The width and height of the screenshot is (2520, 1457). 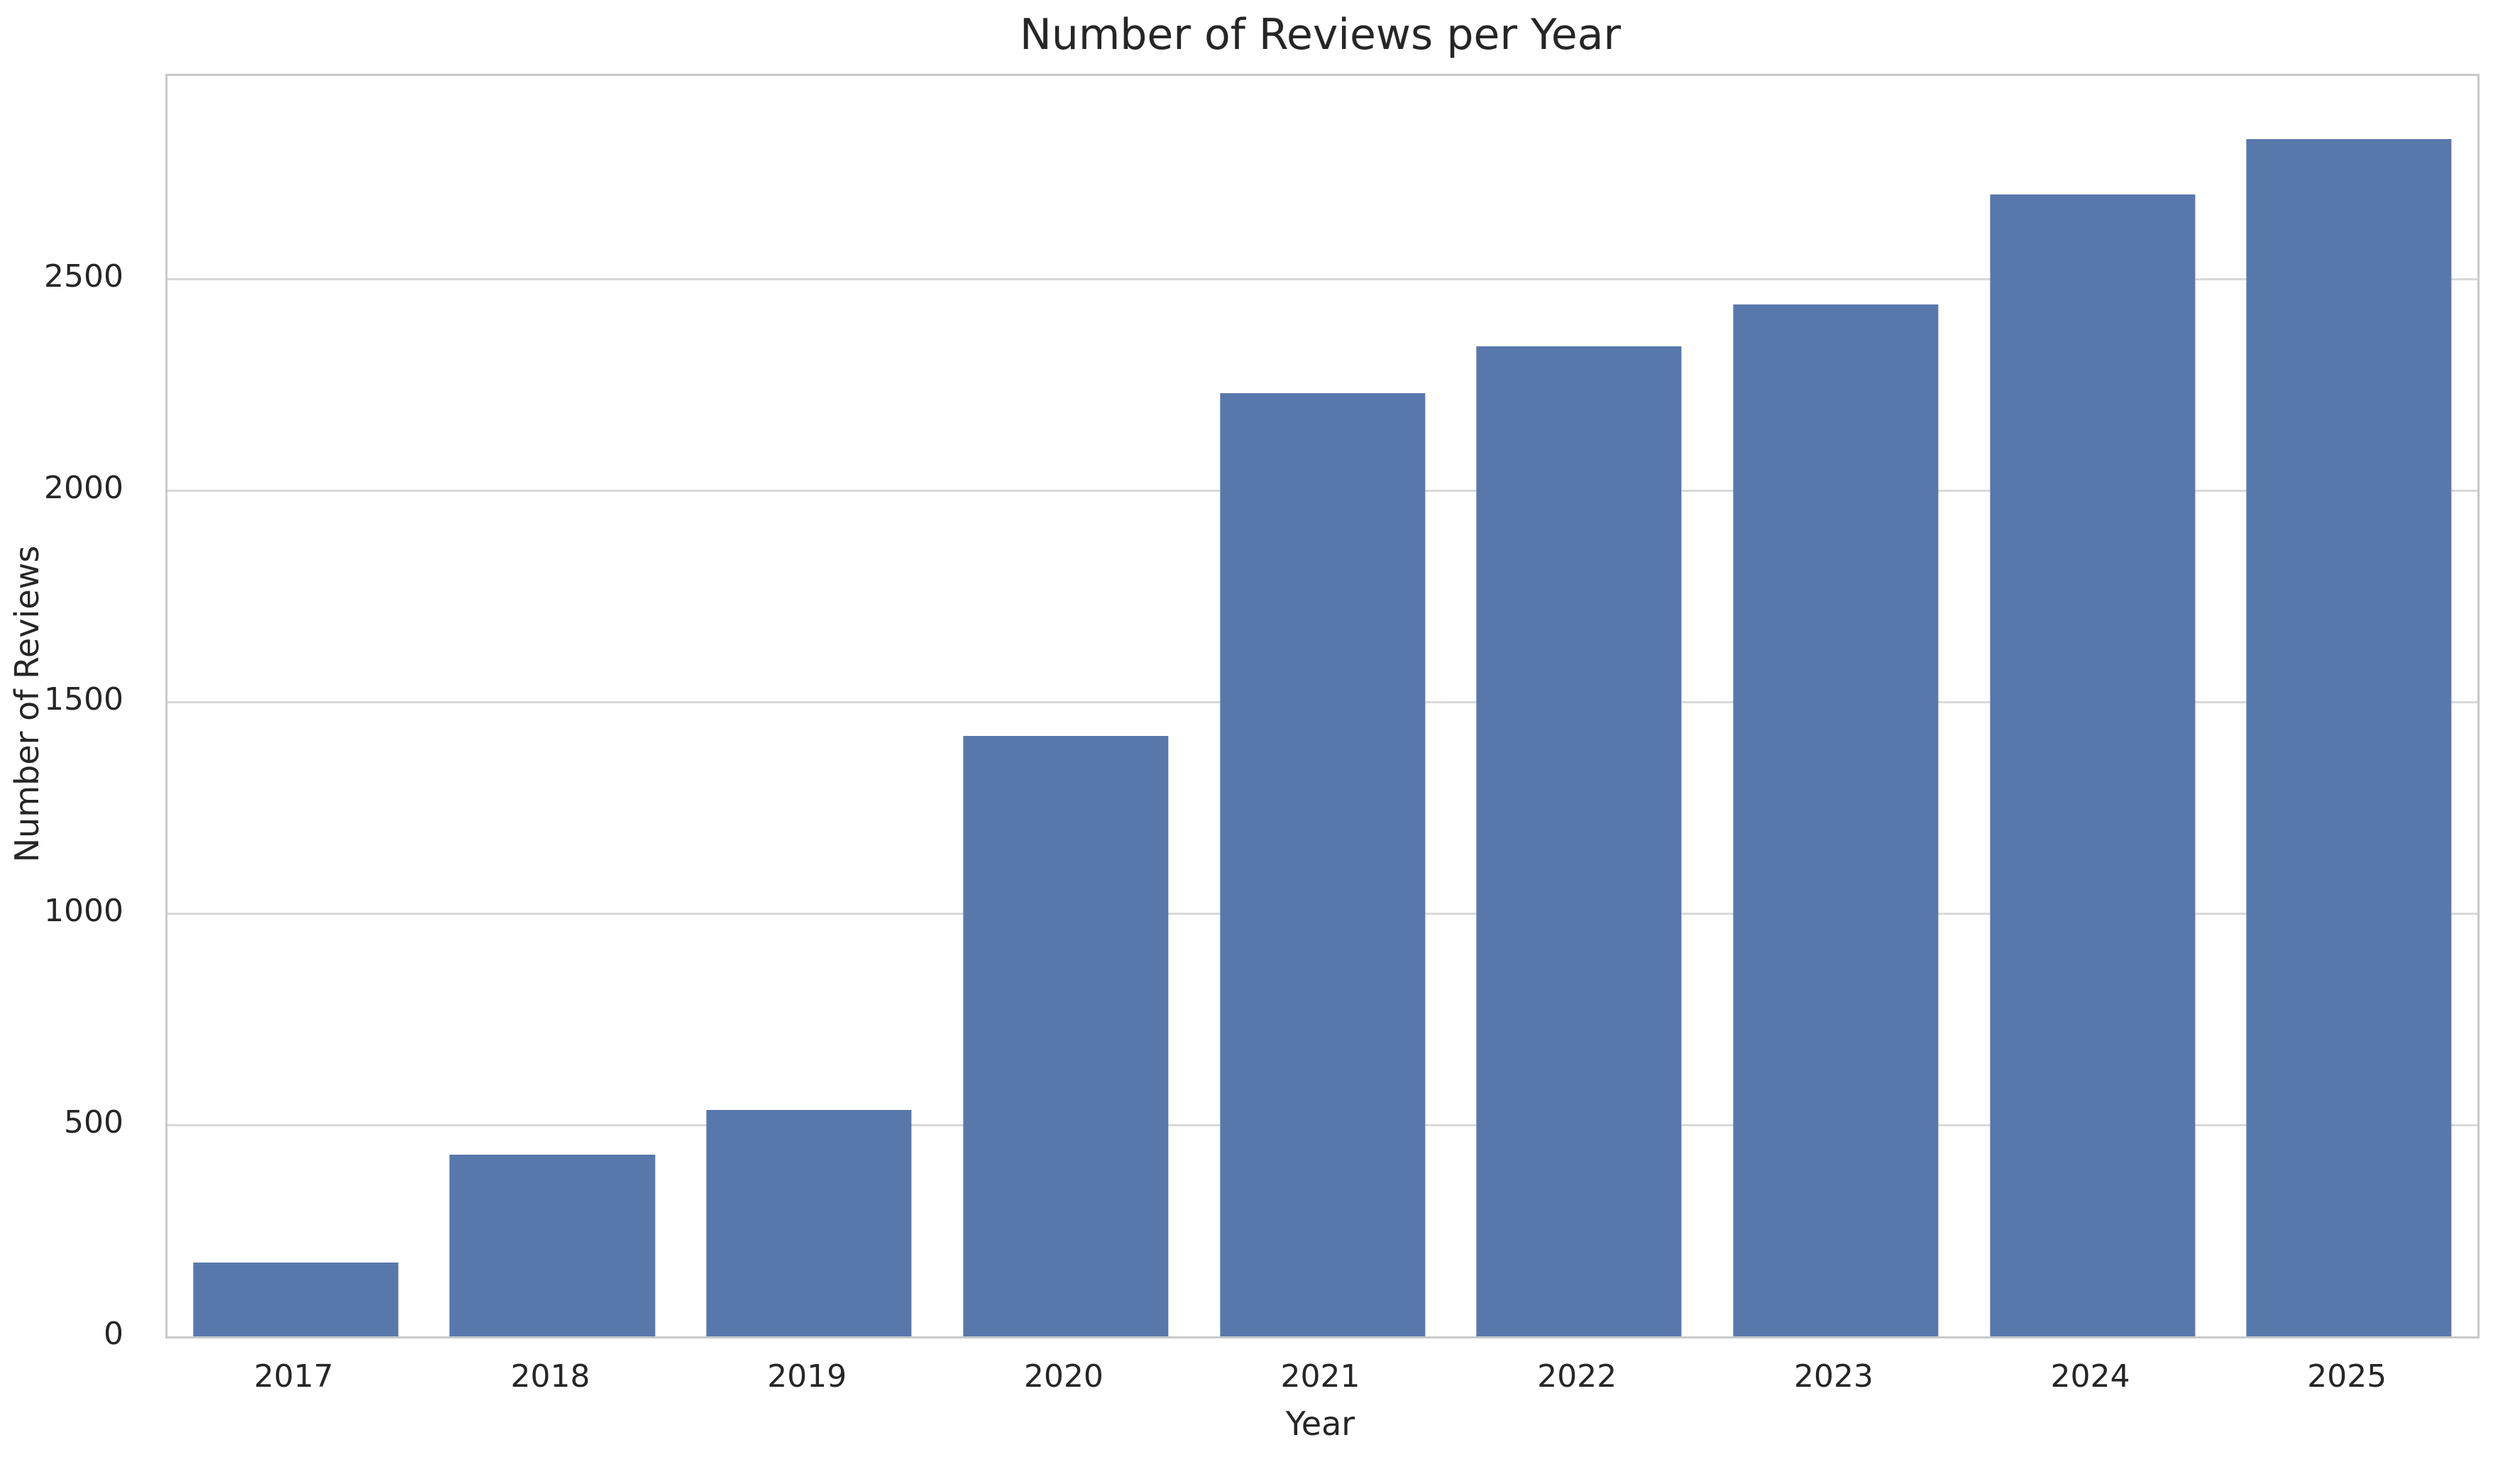 I want to click on y-tick-label-2000: 2000, so click(x=84, y=488).